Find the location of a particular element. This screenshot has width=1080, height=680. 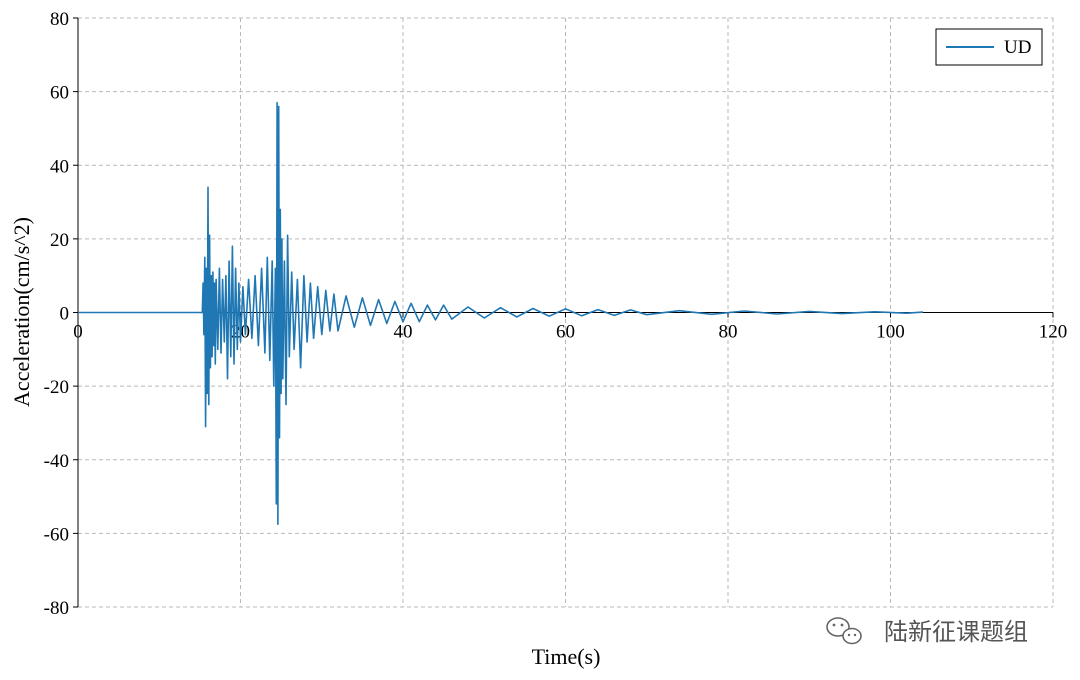

legend: UD is located at coordinates (989, 47).